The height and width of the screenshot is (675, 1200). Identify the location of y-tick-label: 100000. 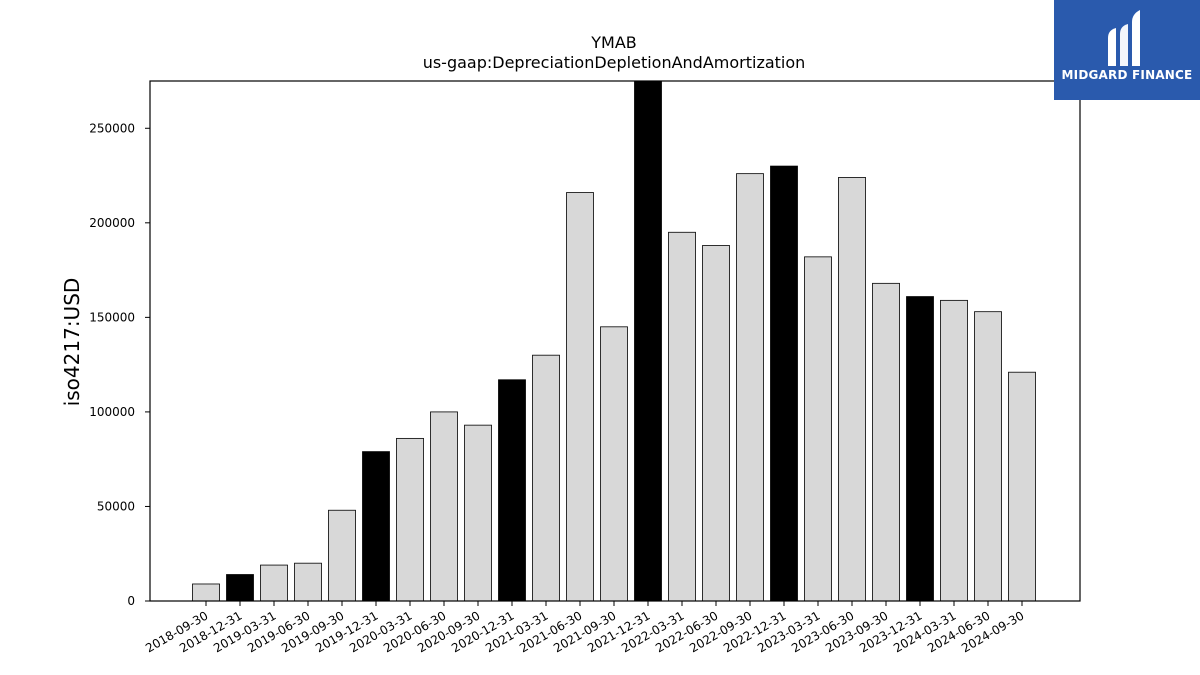
(112, 412).